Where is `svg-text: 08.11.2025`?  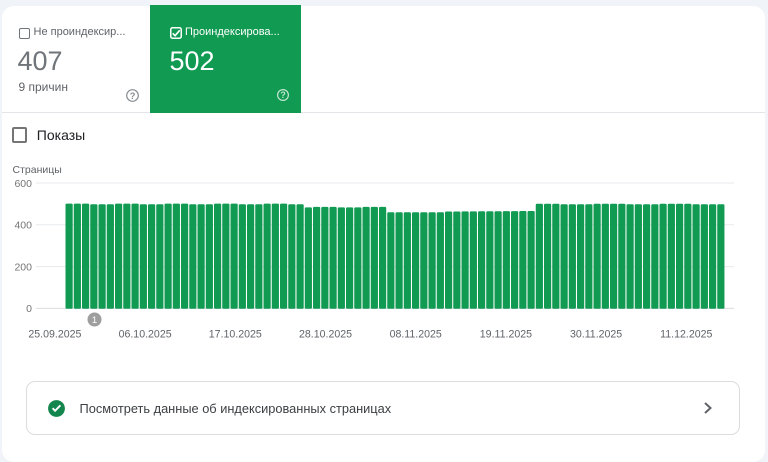 svg-text: 08.11.2025 is located at coordinates (416, 335).